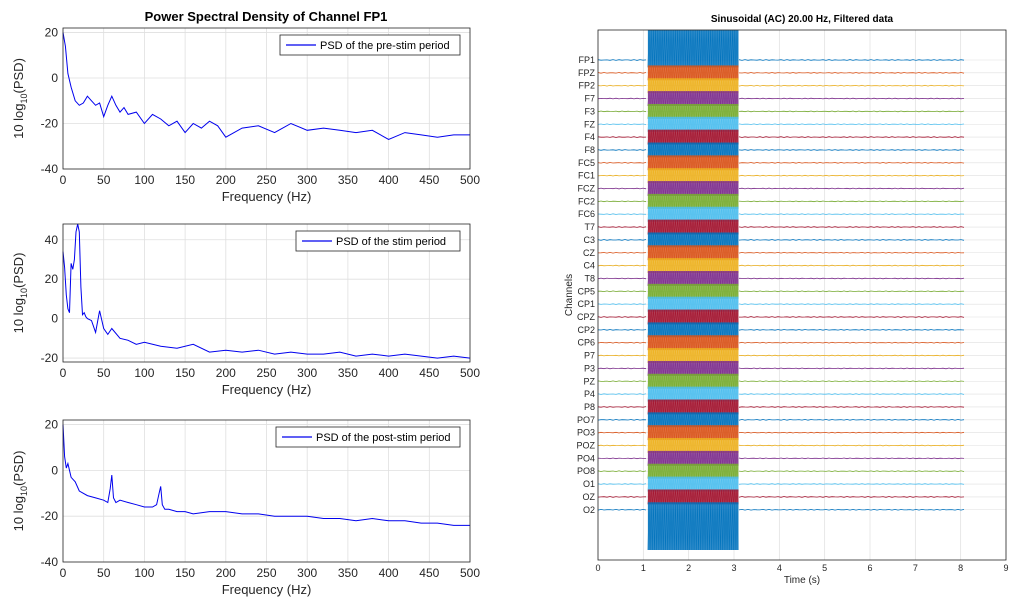 The width and height of the screenshot is (1028, 609). What do you see at coordinates (589, 497) in the screenshot?
I see `channel-label: OZ` at bounding box center [589, 497].